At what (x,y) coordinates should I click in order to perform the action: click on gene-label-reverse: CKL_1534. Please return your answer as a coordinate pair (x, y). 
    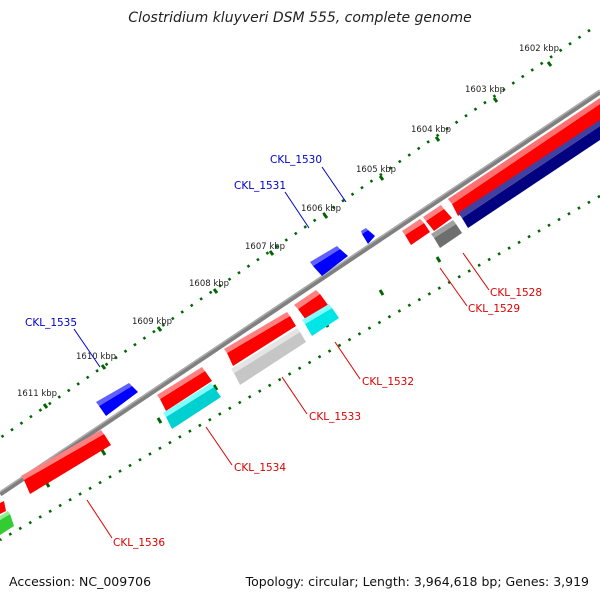
    Looking at the image, I should click on (260, 468).